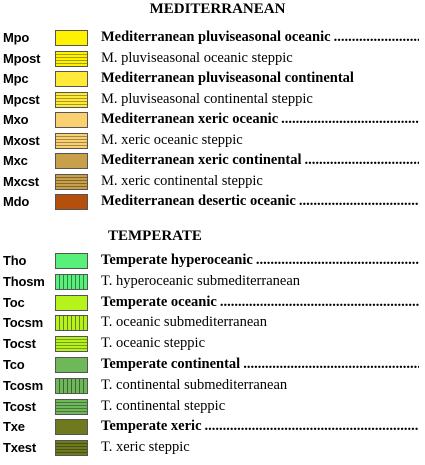 This screenshot has width=425, height=465. Describe the element at coordinates (171, 364) in the screenshot. I see `legend-label: Temperate continental` at that location.